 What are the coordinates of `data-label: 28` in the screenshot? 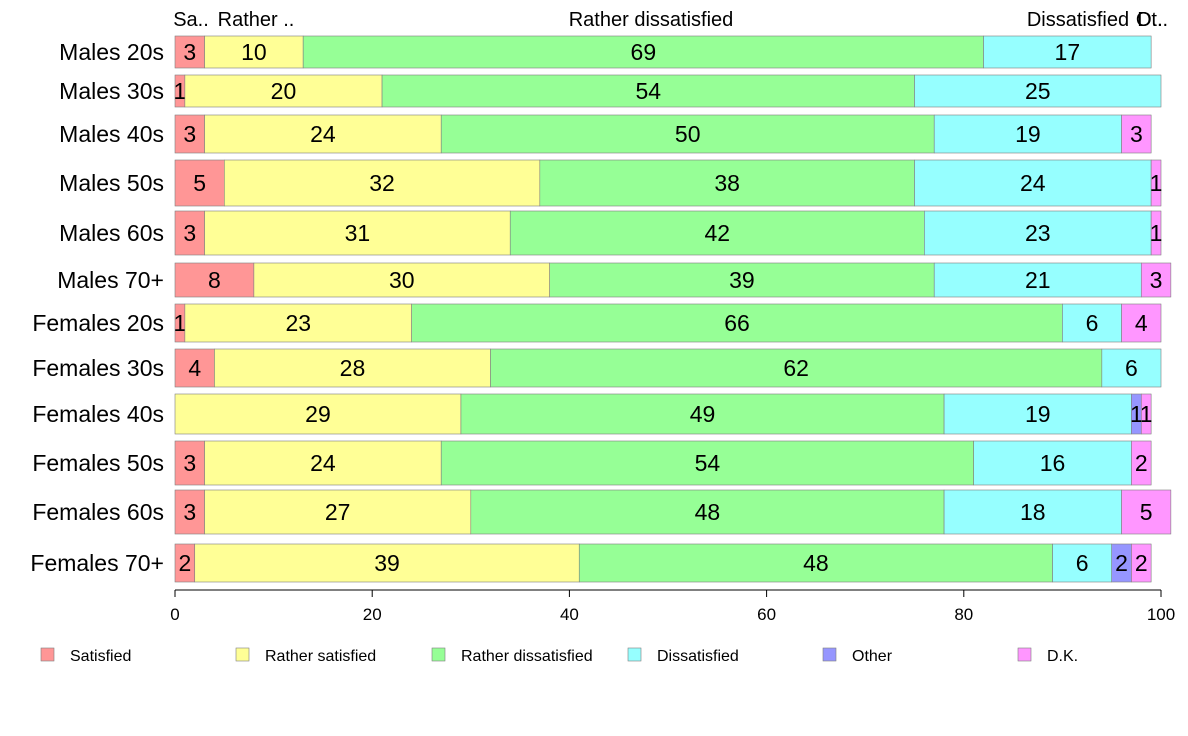 It's located at (353, 368).